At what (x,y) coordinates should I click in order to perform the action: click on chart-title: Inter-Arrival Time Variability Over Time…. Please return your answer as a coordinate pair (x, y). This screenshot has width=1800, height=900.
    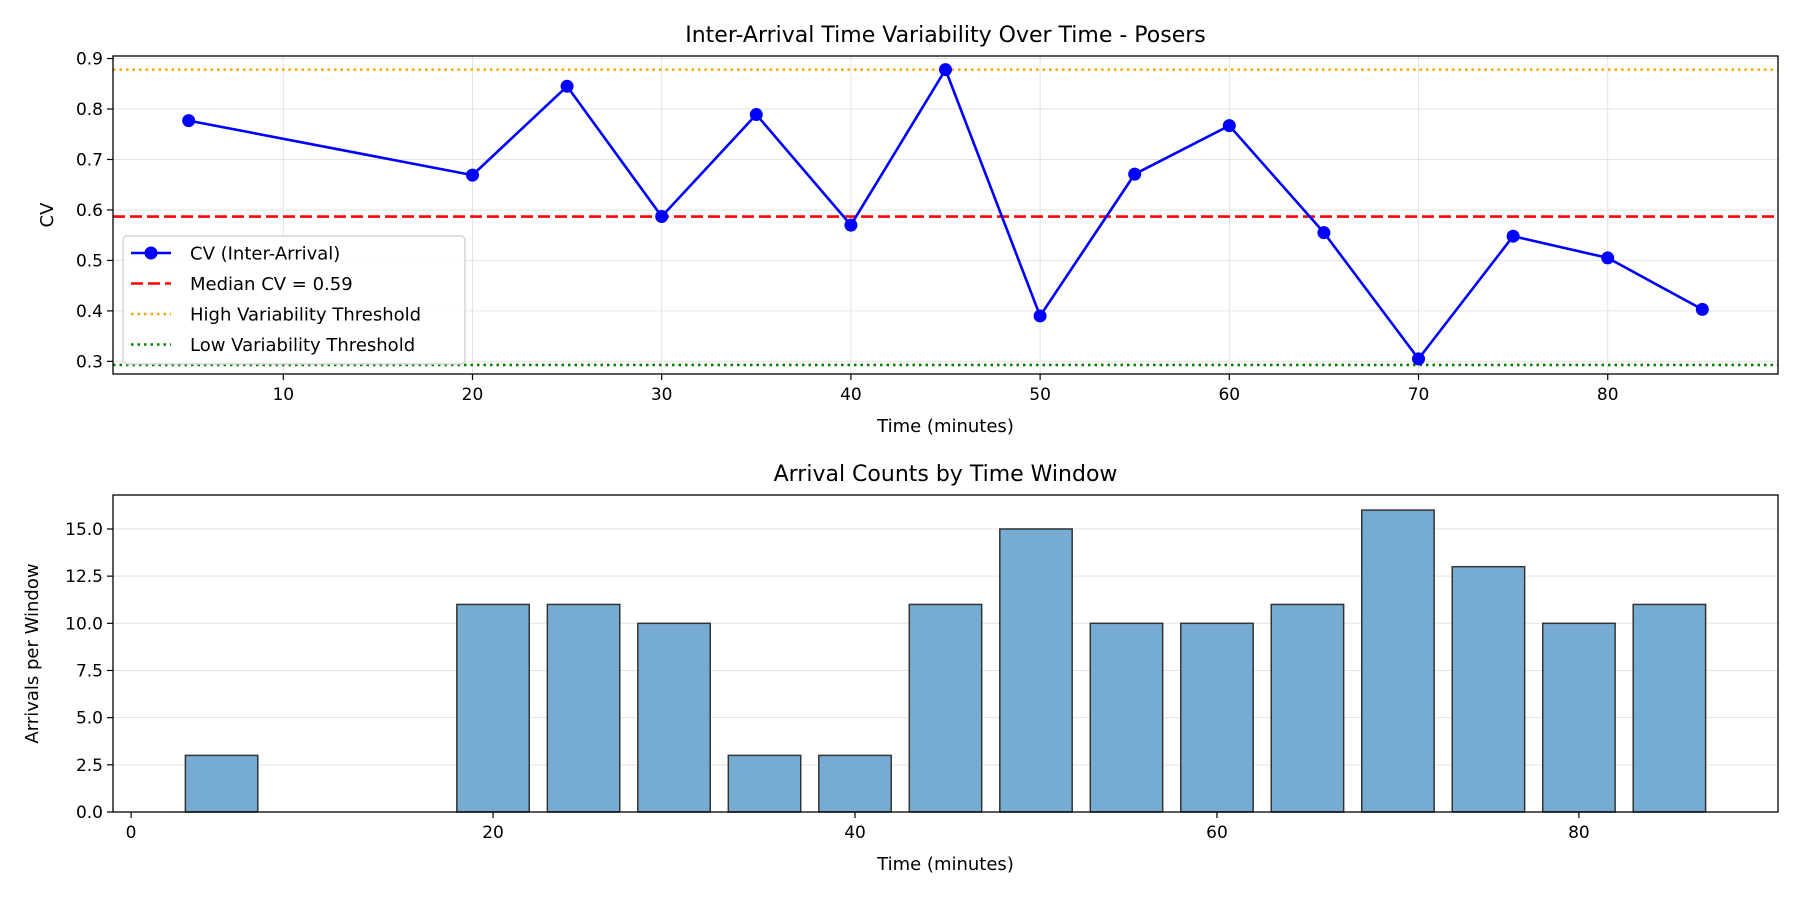
    Looking at the image, I should click on (945, 35).